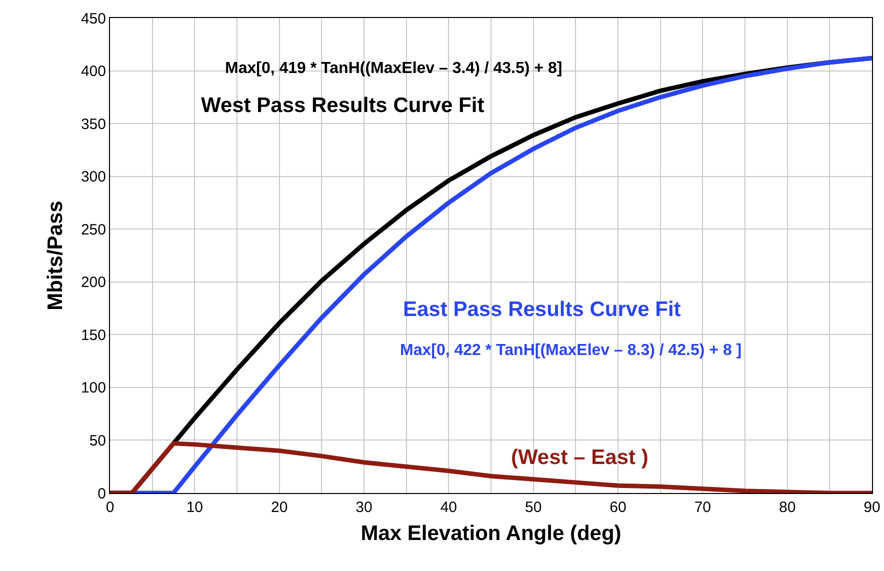  Describe the element at coordinates (872, 507) in the screenshot. I see `x-tick-label: 90` at that location.